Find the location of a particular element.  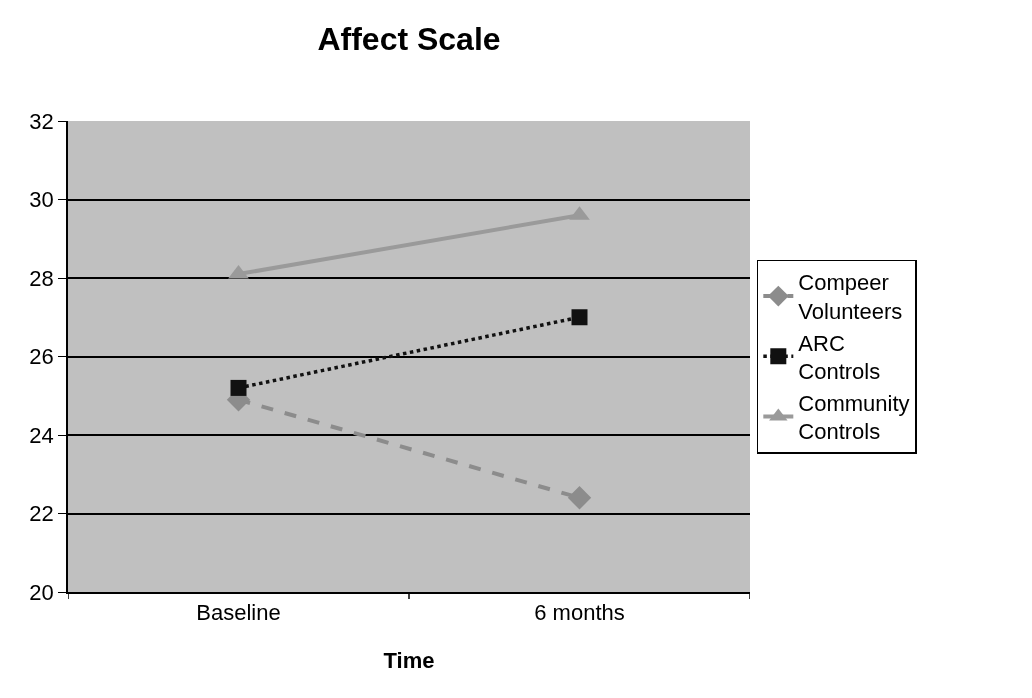

y-tick-label: 20 is located at coordinates (41, 592).